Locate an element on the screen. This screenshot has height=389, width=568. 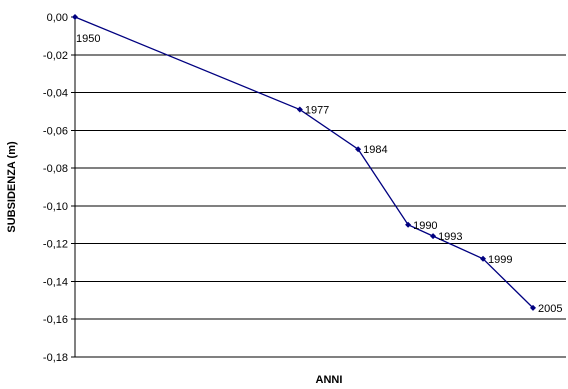
y-tick-label: -0,04 is located at coordinates (55, 94).